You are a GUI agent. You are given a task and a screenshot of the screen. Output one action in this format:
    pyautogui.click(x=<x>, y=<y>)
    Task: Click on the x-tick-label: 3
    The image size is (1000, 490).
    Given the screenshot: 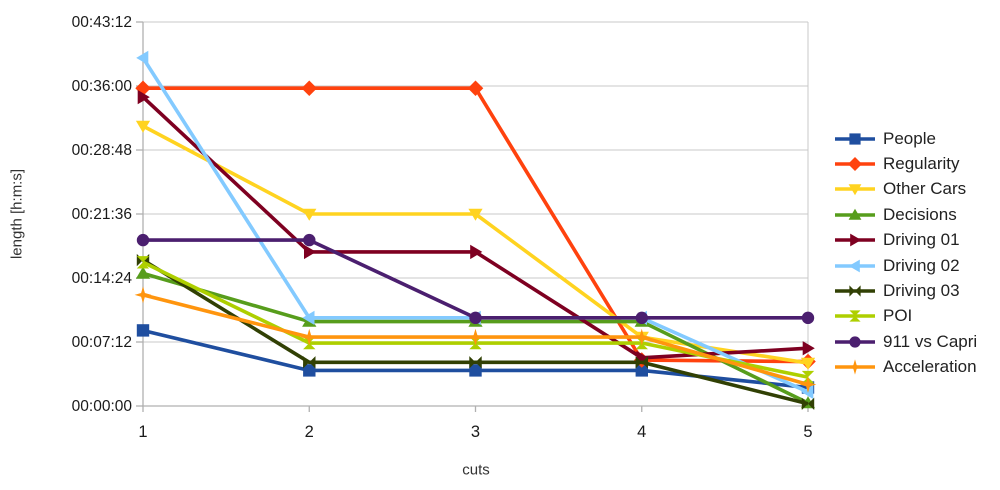 What is the action you would take?
    pyautogui.click(x=475, y=432)
    